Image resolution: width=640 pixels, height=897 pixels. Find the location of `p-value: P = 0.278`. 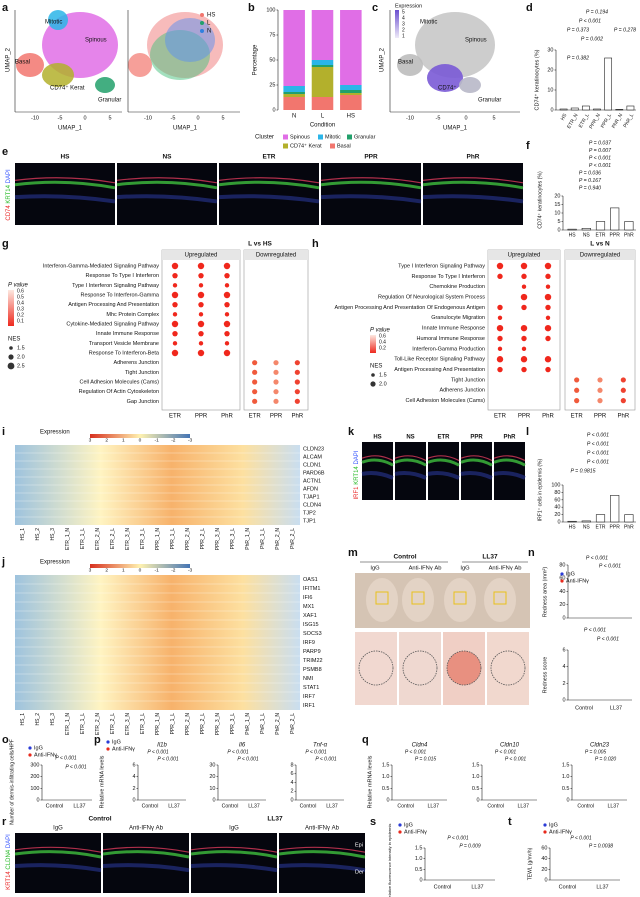

p-value: P = 0.278 is located at coordinates (625, 30).